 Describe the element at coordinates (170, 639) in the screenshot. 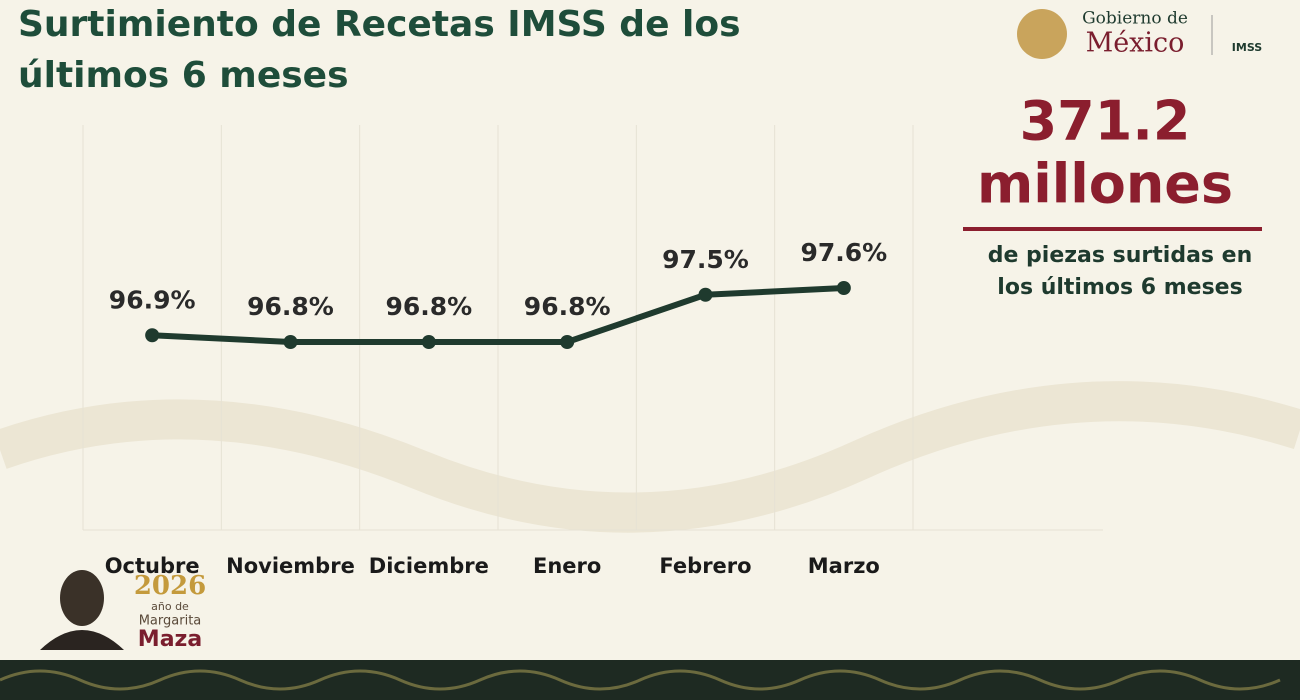

I see `footer-text: Maza` at that location.